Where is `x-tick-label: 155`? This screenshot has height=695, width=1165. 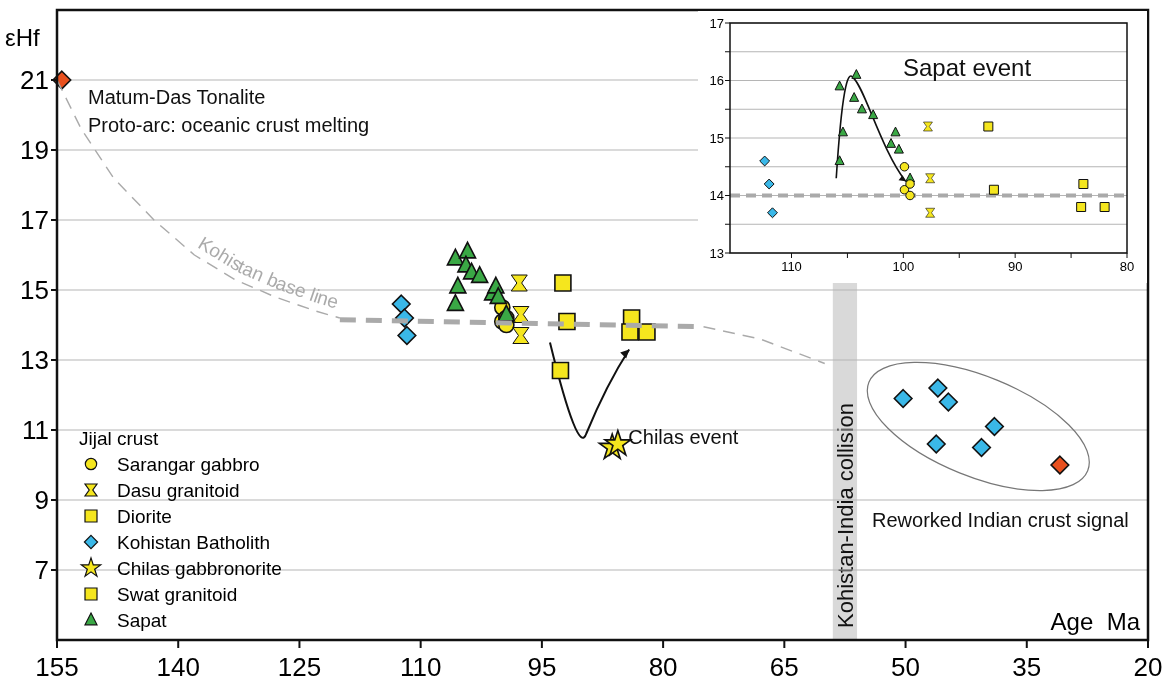
x-tick-label: 155 is located at coordinates (57, 667).